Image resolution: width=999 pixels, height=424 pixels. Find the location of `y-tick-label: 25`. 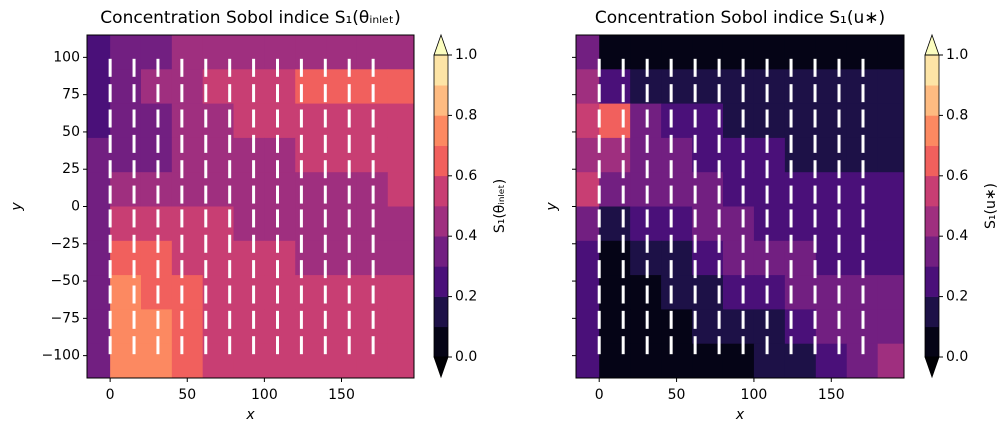

y-tick-label: 25 is located at coordinates (71, 169).